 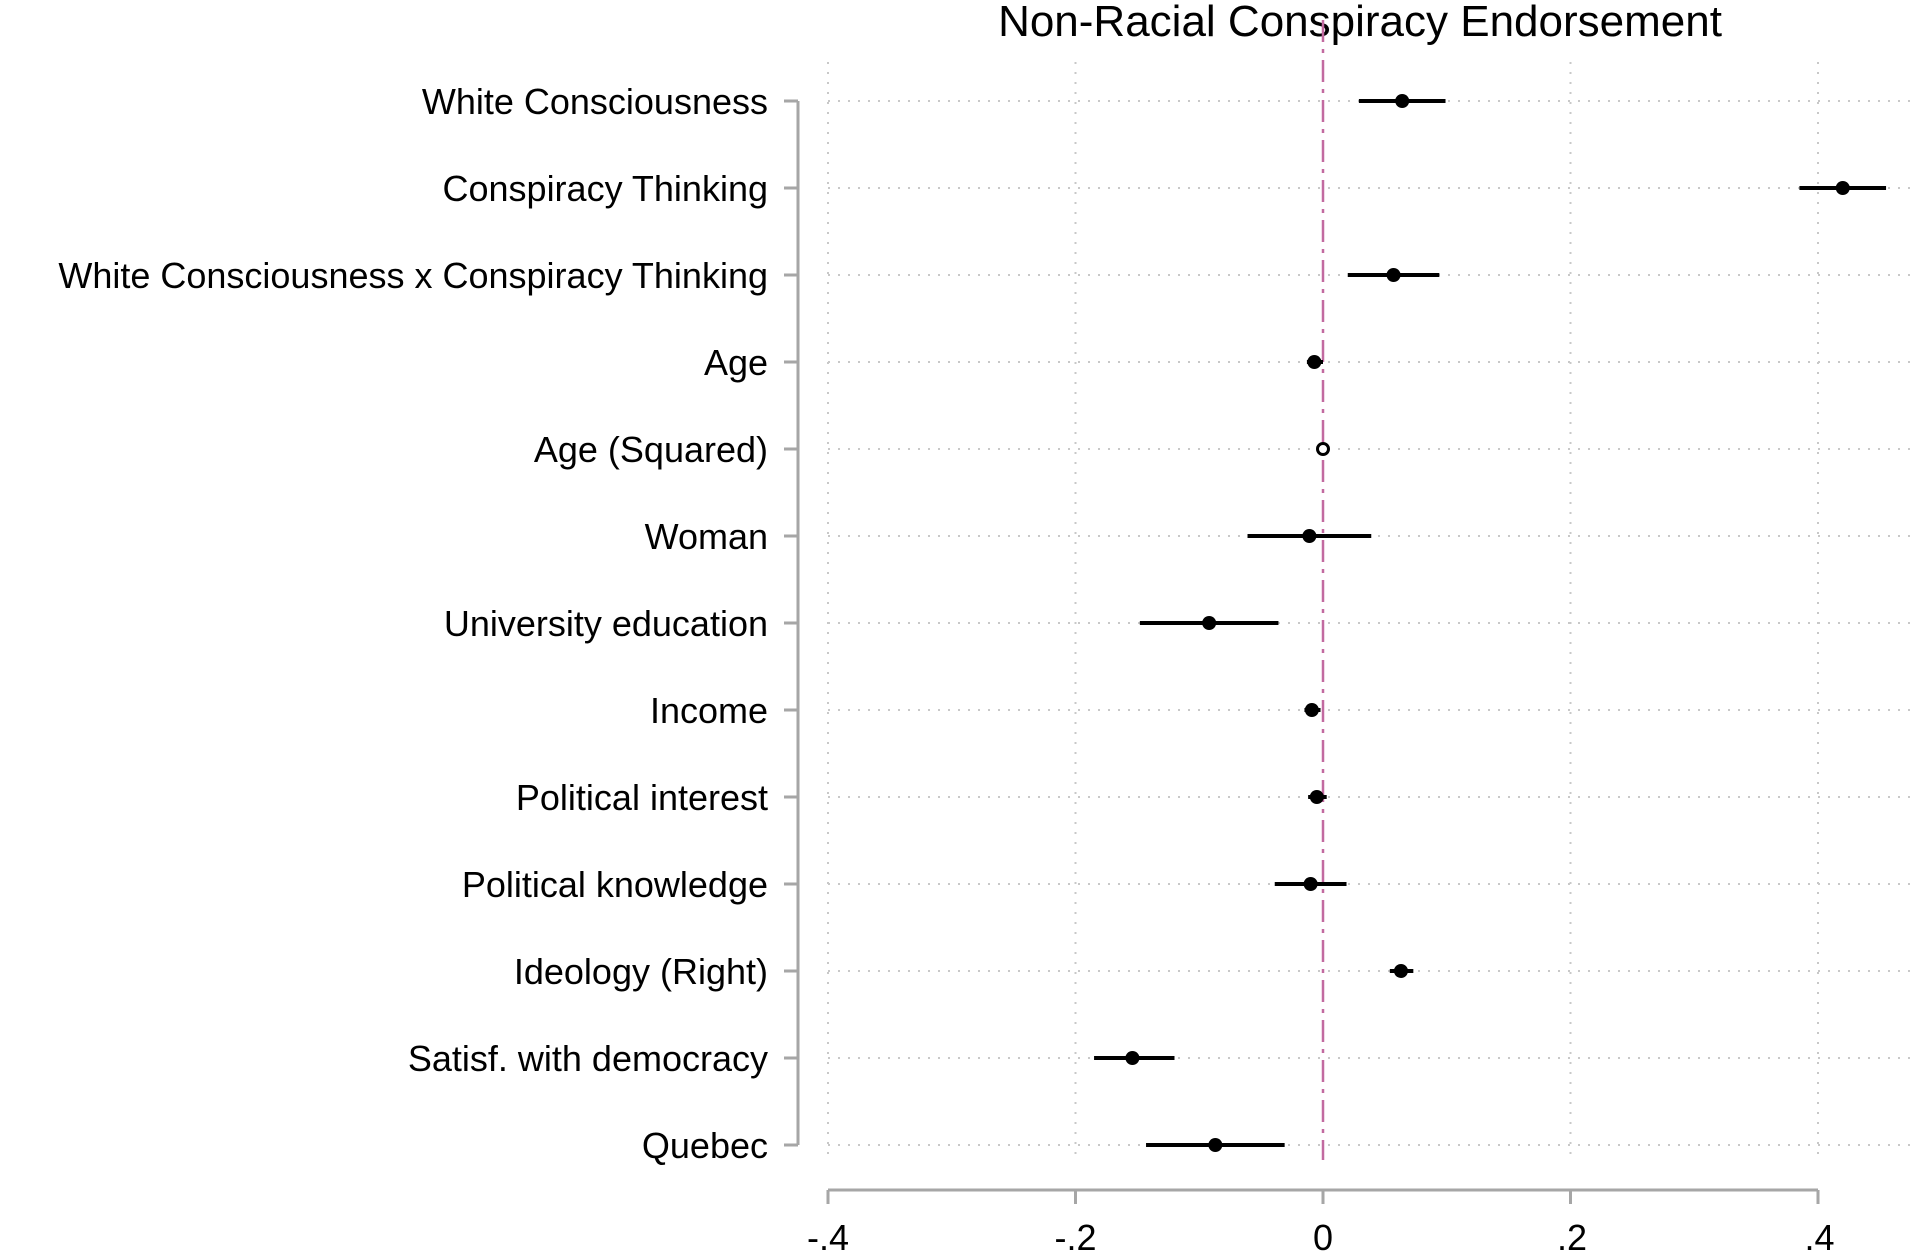 What do you see at coordinates (642, 797) in the screenshot?
I see `y-label: Political interest` at bounding box center [642, 797].